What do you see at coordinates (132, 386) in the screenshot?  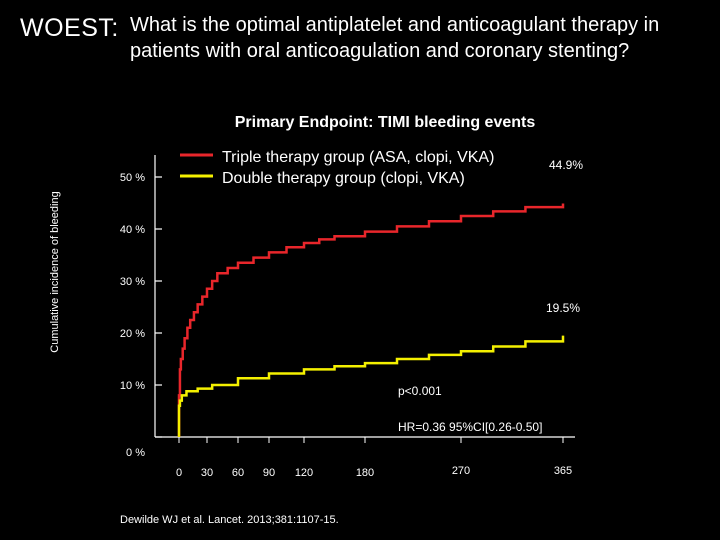 I see `y-tick-label: 10 %` at bounding box center [132, 386].